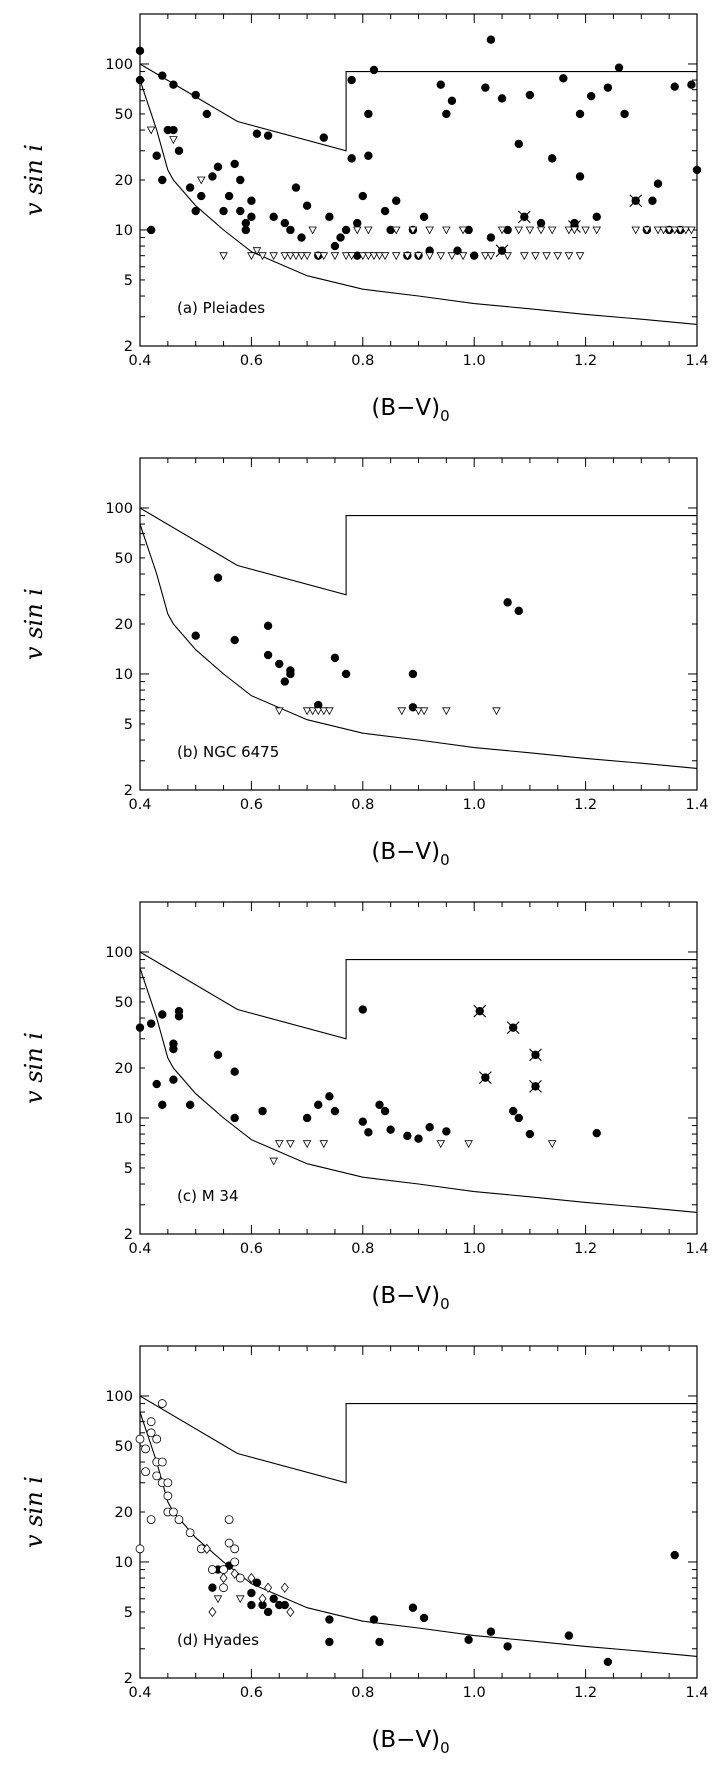  What do you see at coordinates (362, 1249) in the screenshot?
I see `x-tick-label: 0.8` at bounding box center [362, 1249].